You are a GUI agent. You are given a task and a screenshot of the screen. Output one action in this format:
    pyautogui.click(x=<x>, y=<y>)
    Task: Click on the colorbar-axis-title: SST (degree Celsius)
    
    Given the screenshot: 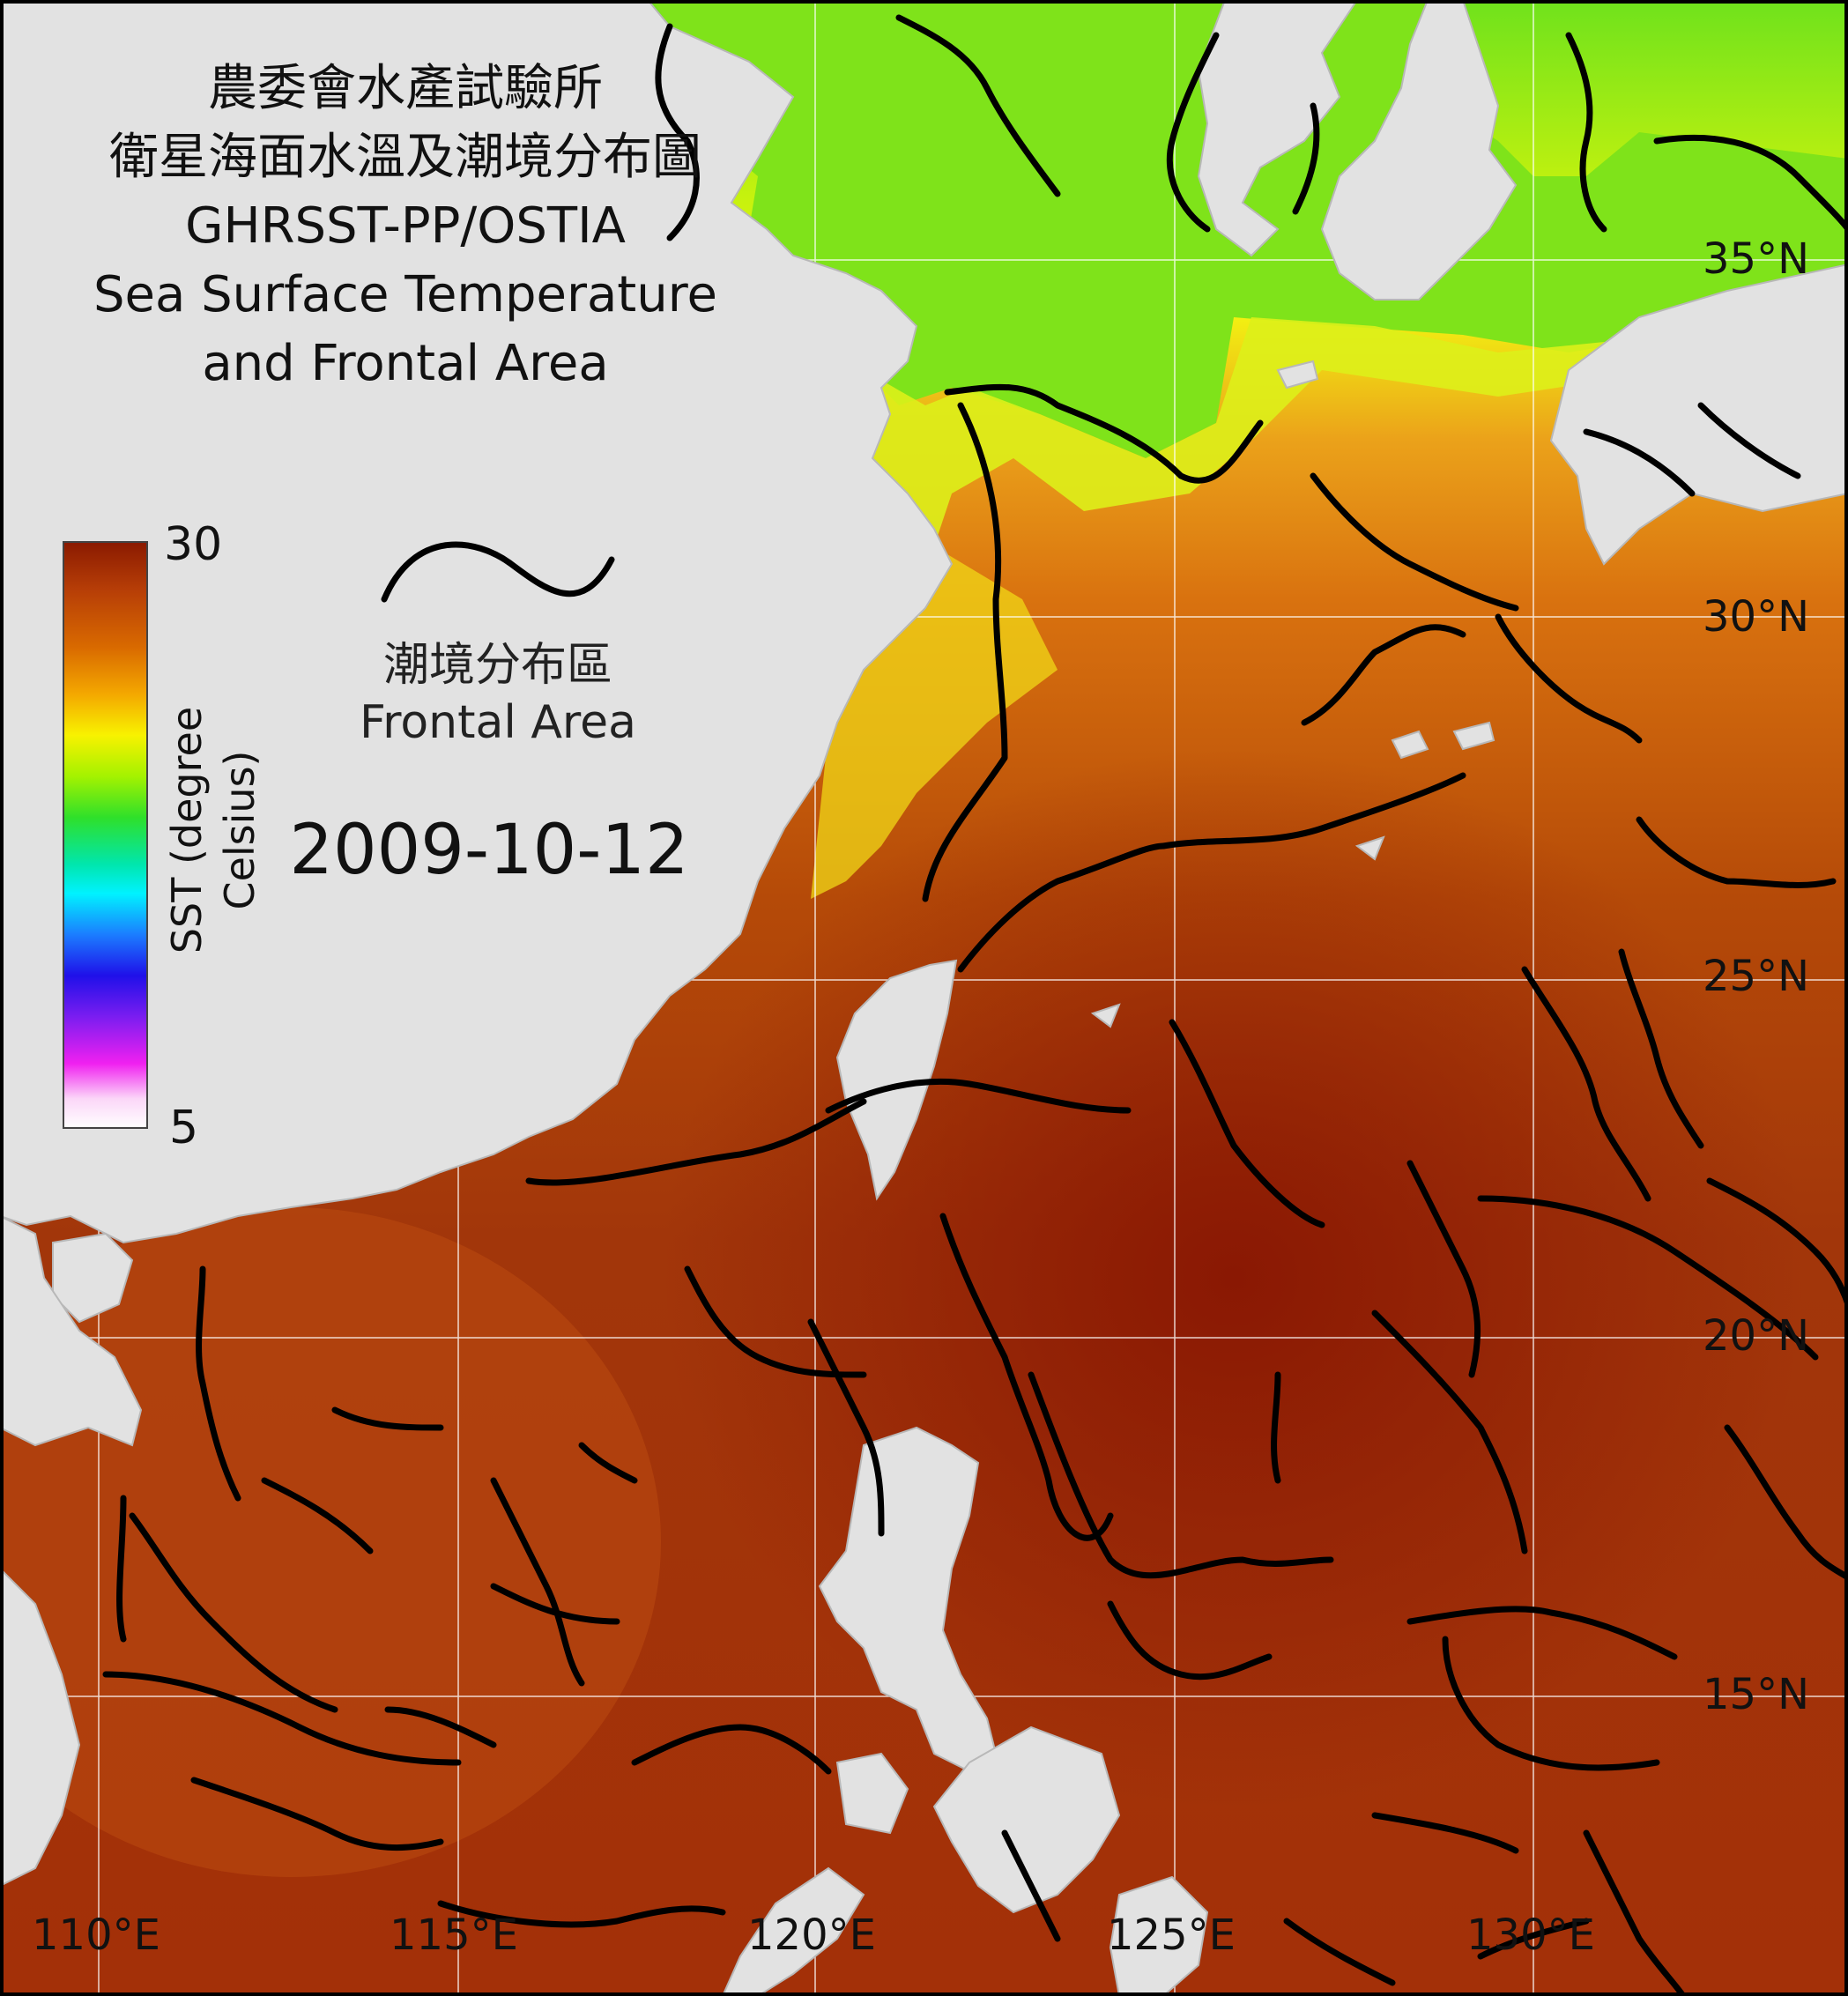 What is the action you would take?
    pyautogui.click(x=213, y=830)
    